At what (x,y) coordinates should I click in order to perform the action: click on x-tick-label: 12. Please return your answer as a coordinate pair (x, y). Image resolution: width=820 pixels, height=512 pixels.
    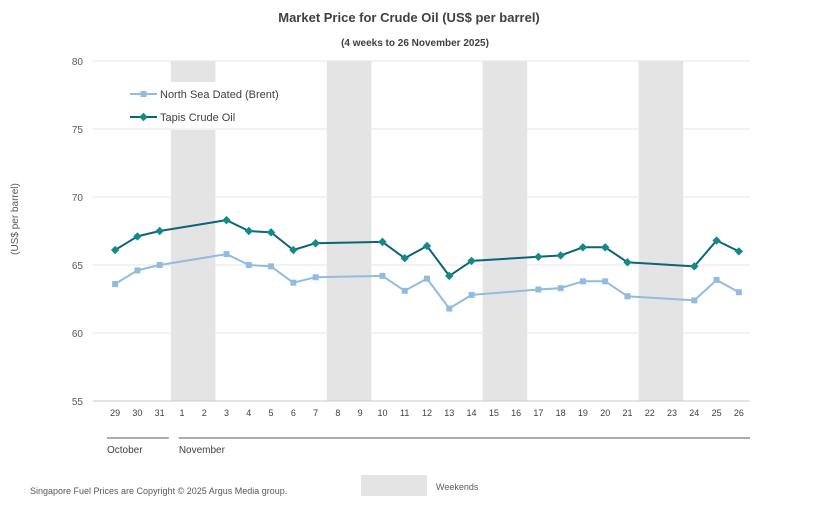
    Looking at the image, I should click on (427, 413).